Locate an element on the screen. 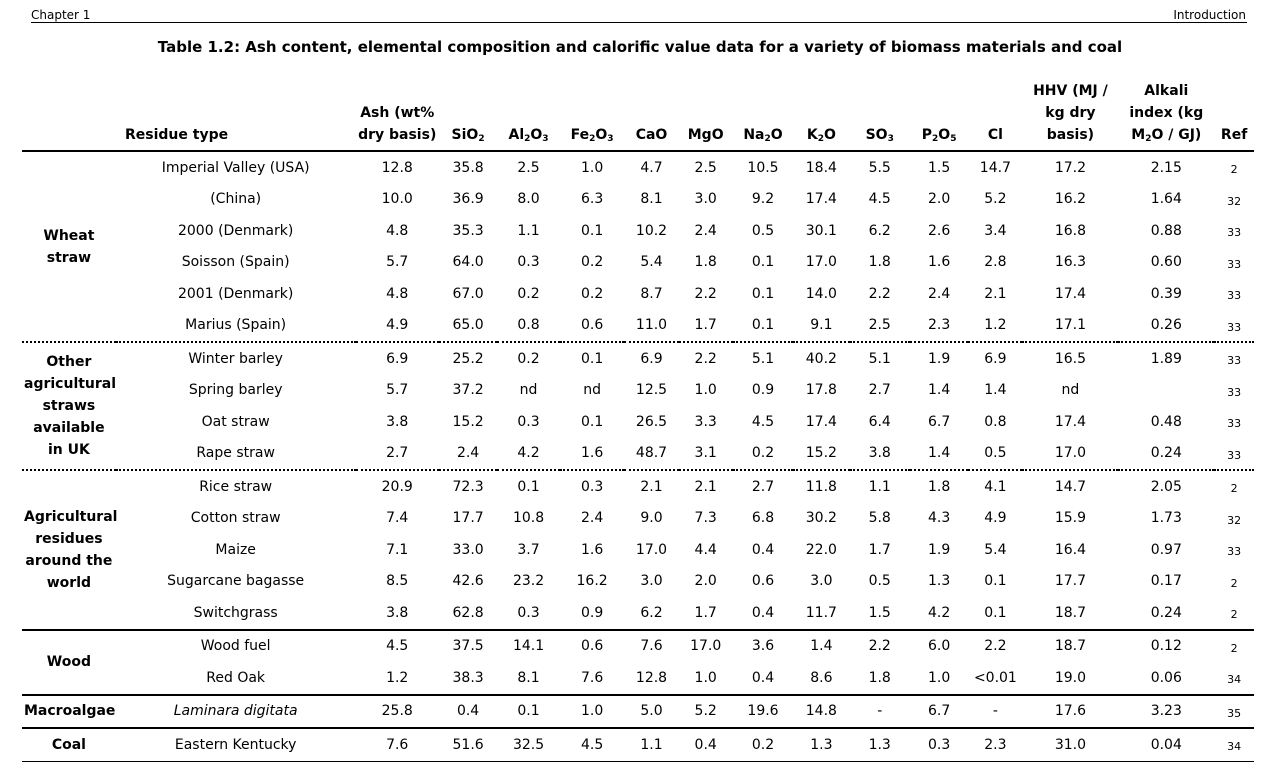  cell-sio2: 35.3 is located at coordinates (468, 230).